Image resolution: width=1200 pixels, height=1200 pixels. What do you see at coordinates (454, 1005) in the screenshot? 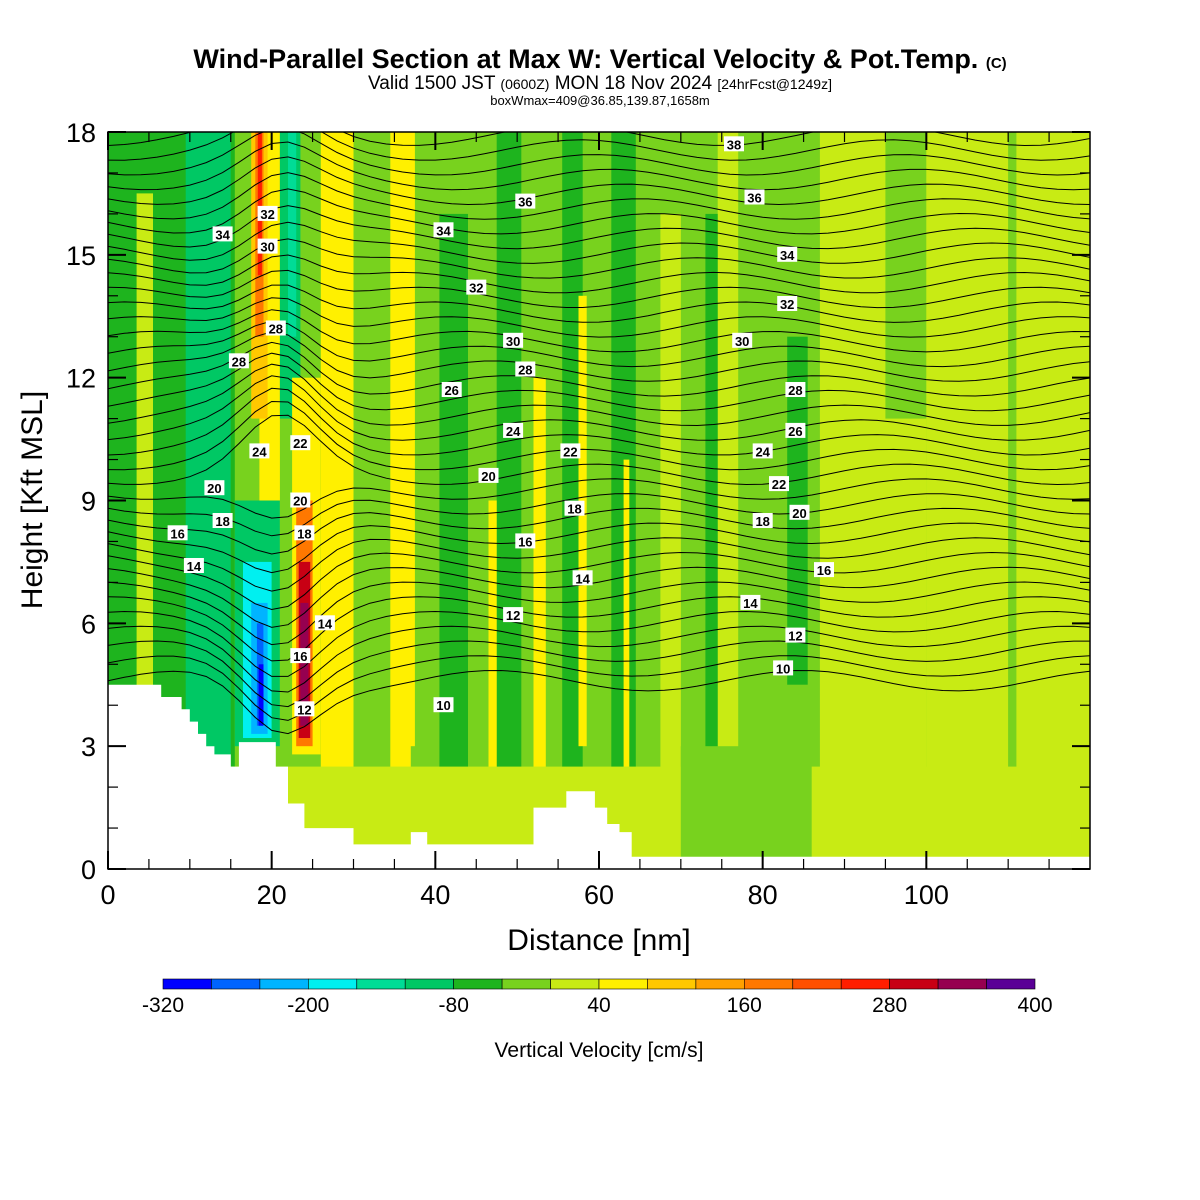
I see `colorbar-label: -80` at bounding box center [454, 1005].